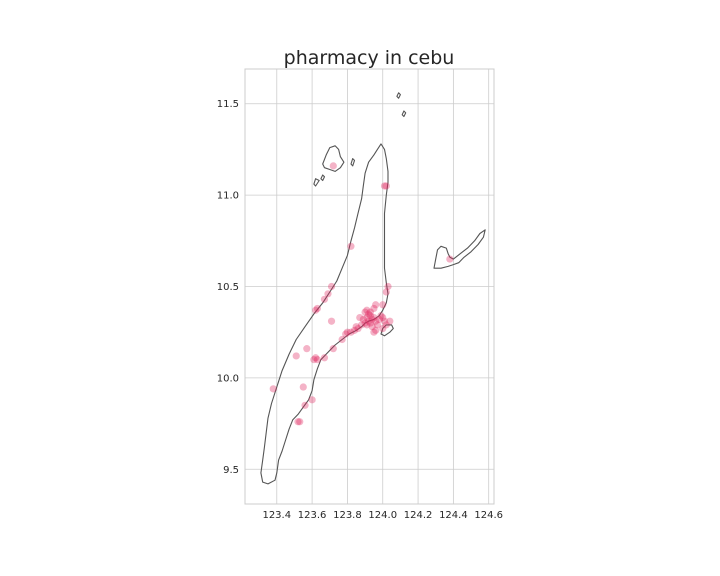  What do you see at coordinates (228, 104) in the screenshot?
I see `y-tick-label: 11.5` at bounding box center [228, 104].